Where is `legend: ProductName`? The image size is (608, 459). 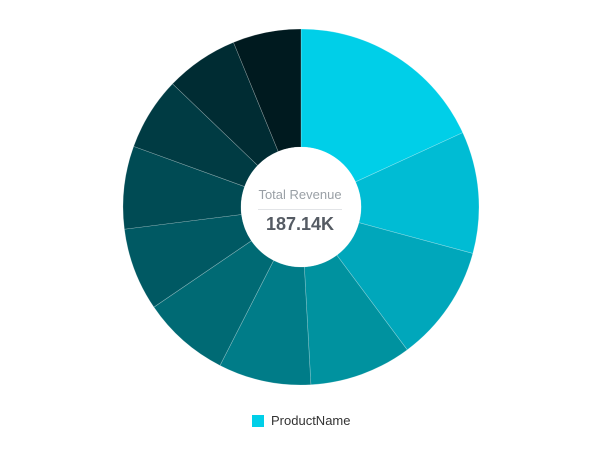 legend: ProductName is located at coordinates (301, 420).